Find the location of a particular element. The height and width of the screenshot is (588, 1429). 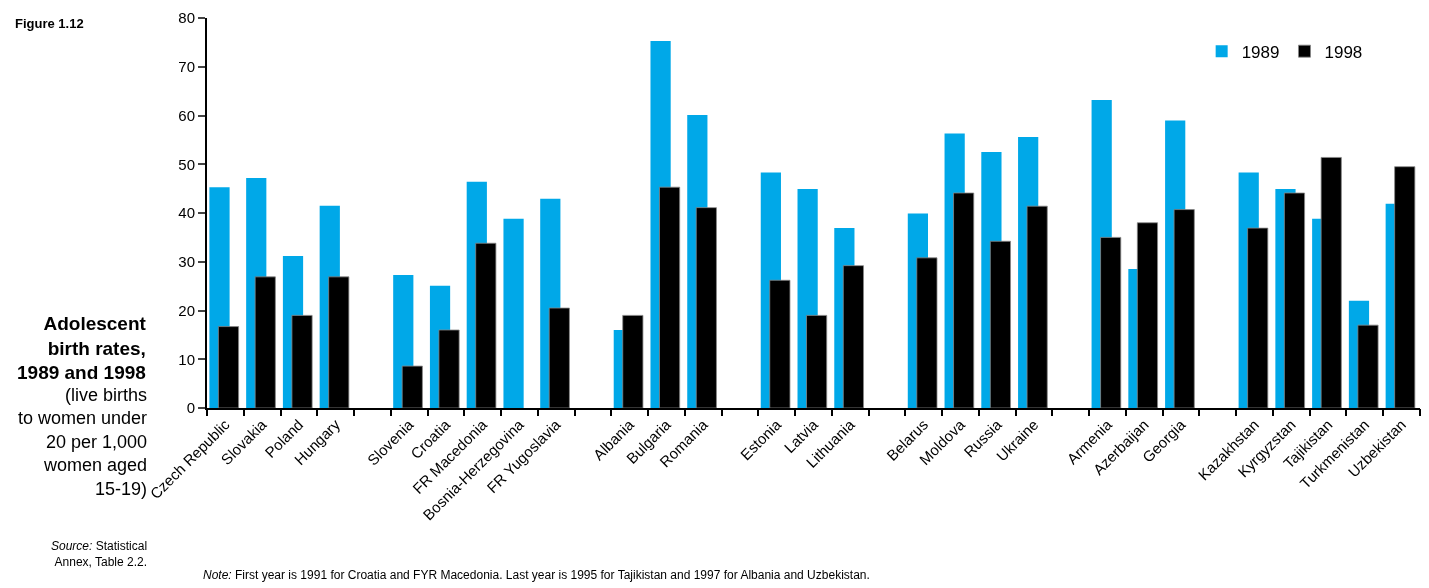

bar is located at coordinates (513, 313).